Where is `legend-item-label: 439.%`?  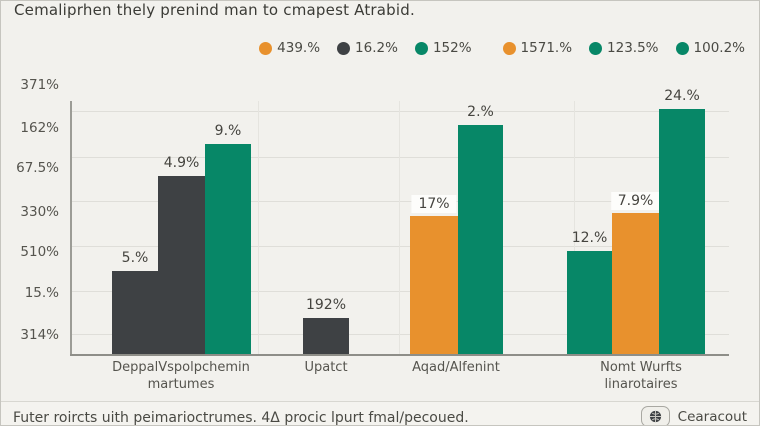 legend-item-label: 439.% is located at coordinates (299, 48).